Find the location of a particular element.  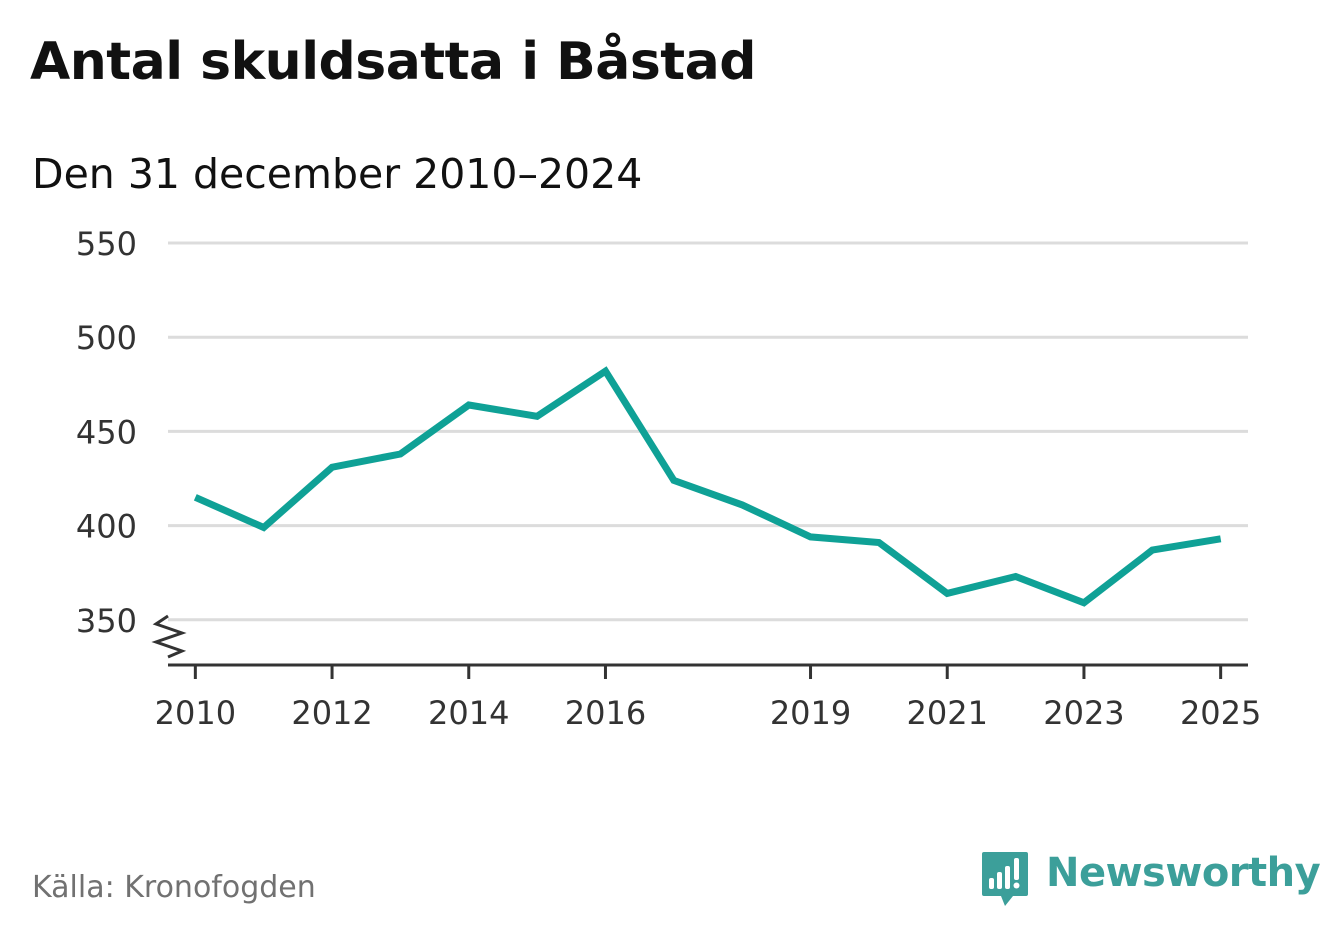

brand-name: Newsworthy is located at coordinates (1183, 873).